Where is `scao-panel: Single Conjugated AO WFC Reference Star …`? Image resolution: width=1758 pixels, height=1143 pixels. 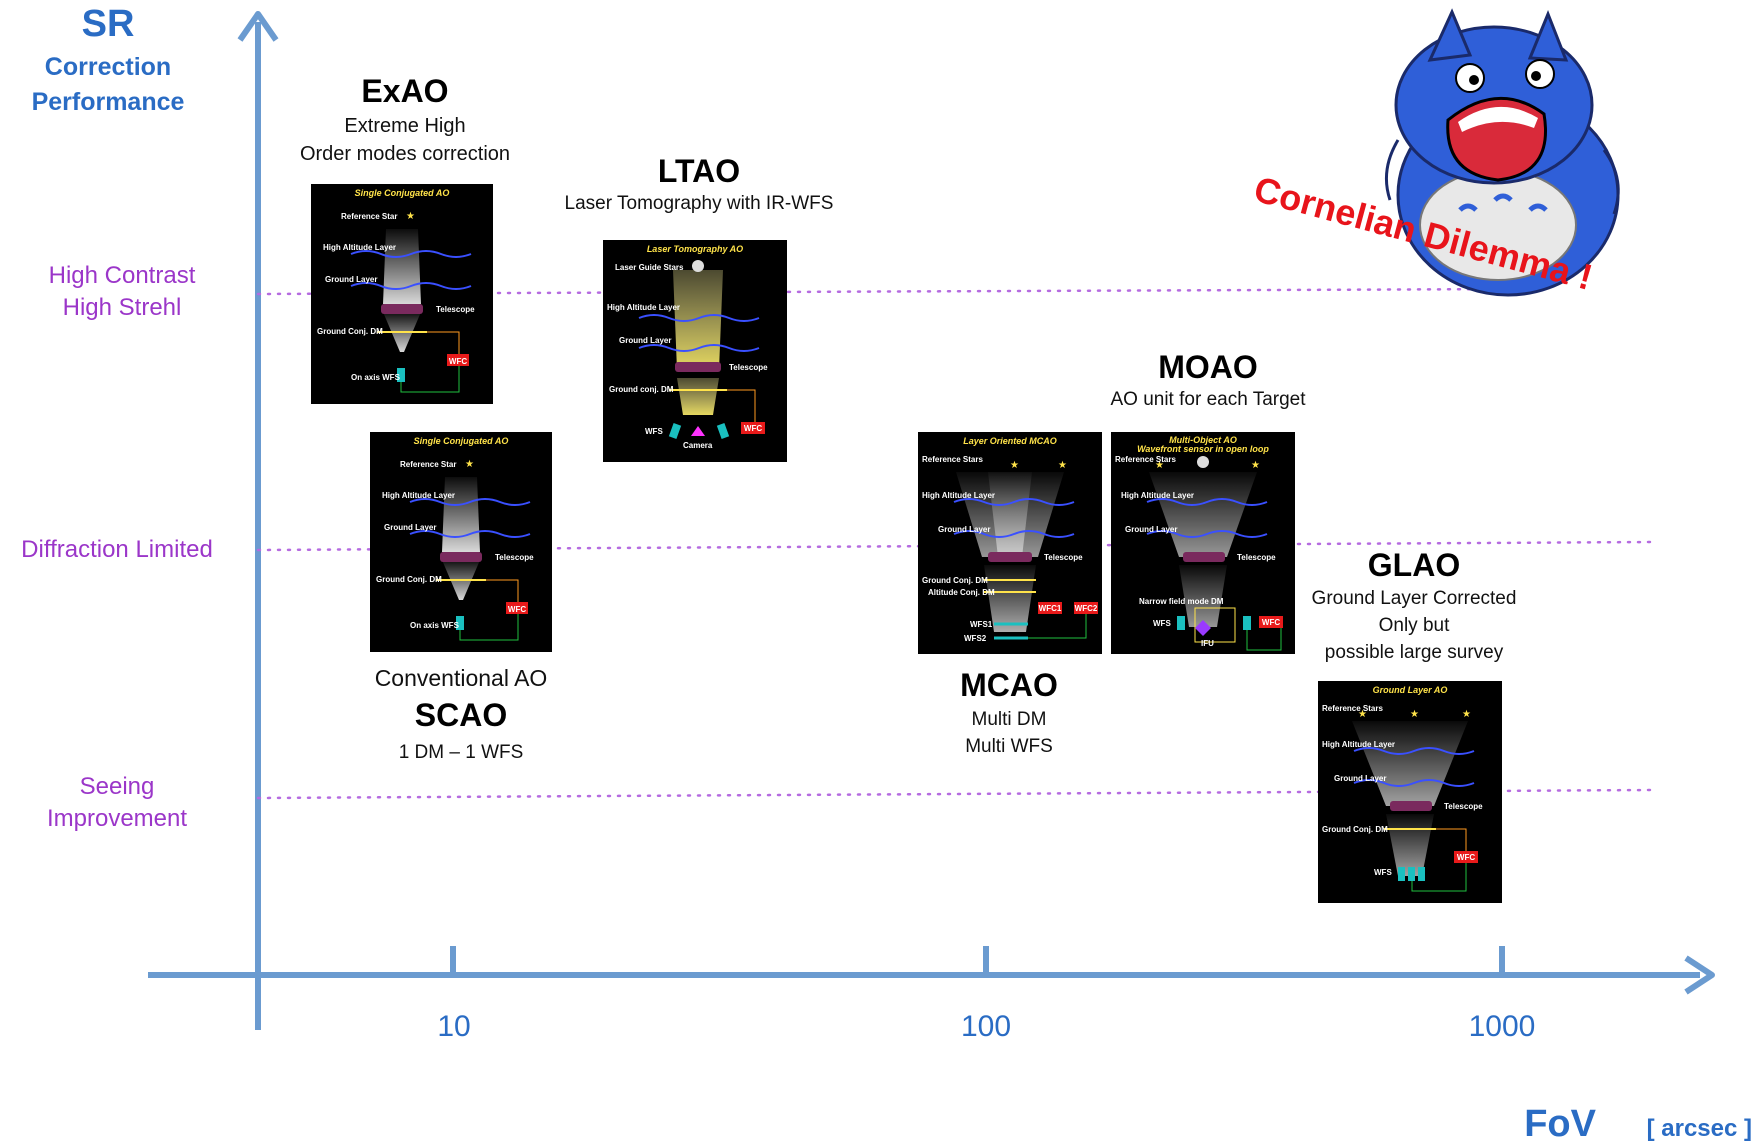
scao-panel: Single Conjugated AO WFC Reference Star … is located at coordinates (461, 542).